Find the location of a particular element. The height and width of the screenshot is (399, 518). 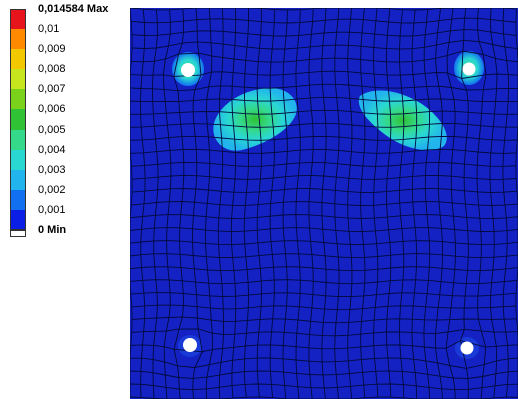

legend-level-label: 0,002 is located at coordinates (52, 189).